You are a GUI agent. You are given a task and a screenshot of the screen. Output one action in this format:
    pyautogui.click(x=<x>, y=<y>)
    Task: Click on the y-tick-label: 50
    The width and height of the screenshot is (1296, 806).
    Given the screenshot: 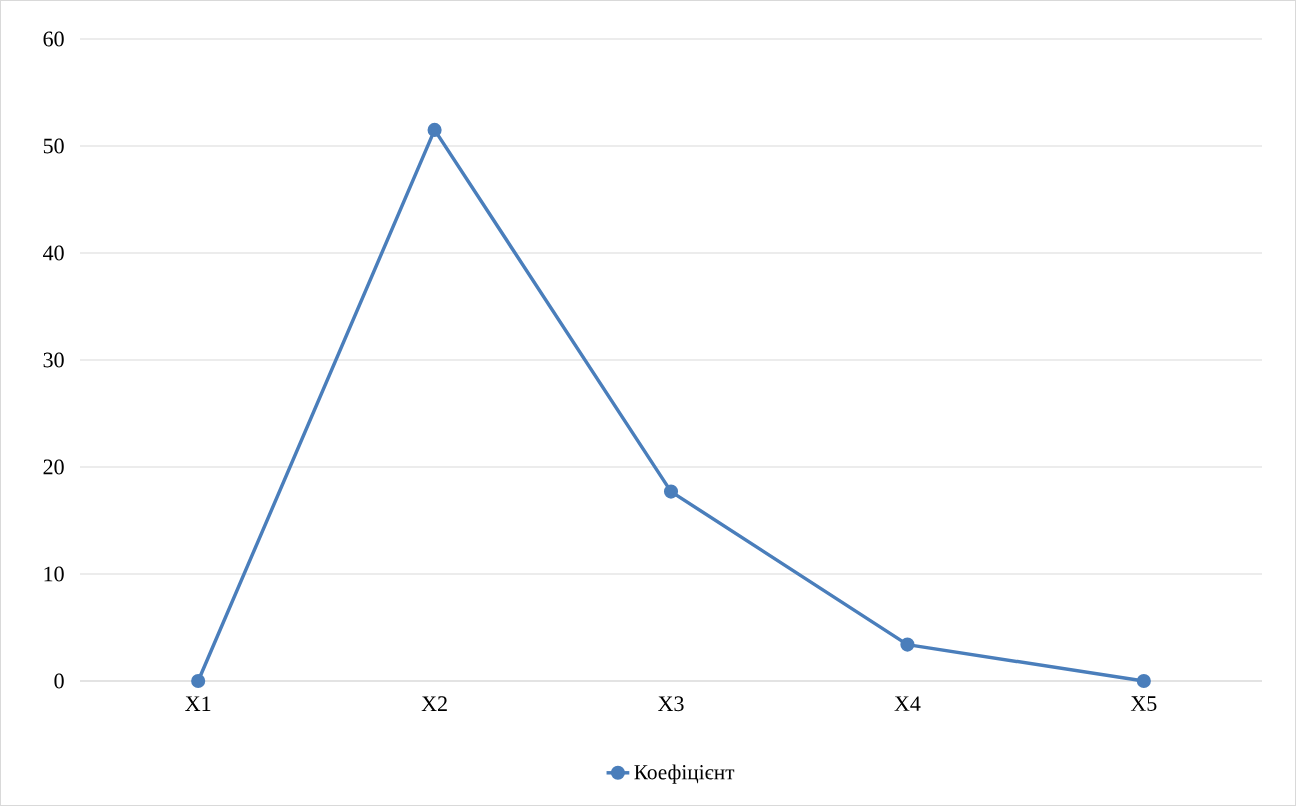 What is the action you would take?
    pyautogui.click(x=53, y=146)
    